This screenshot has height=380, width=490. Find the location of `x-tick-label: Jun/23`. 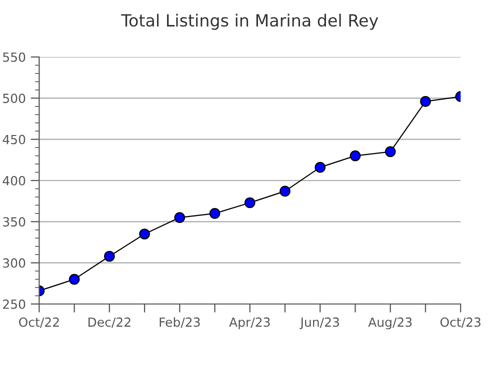

x-tick-label: Jun/23 is located at coordinates (319, 323).